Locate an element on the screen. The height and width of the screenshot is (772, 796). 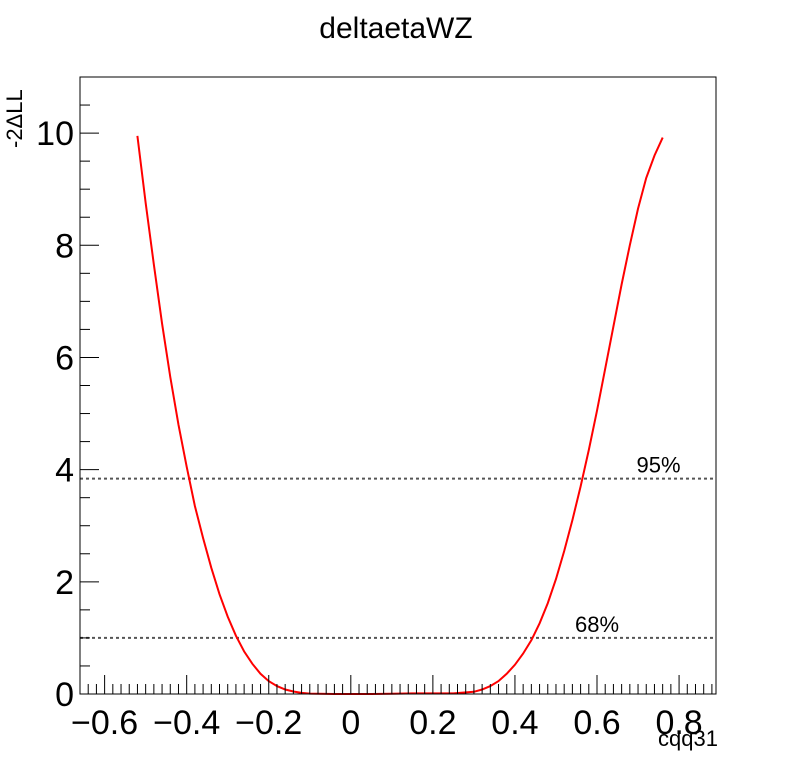
x-axis-ticks: −0.6 −0.4 −0.2 0 0.2 0.4 0.6 0.8 is located at coordinates (392, 708).